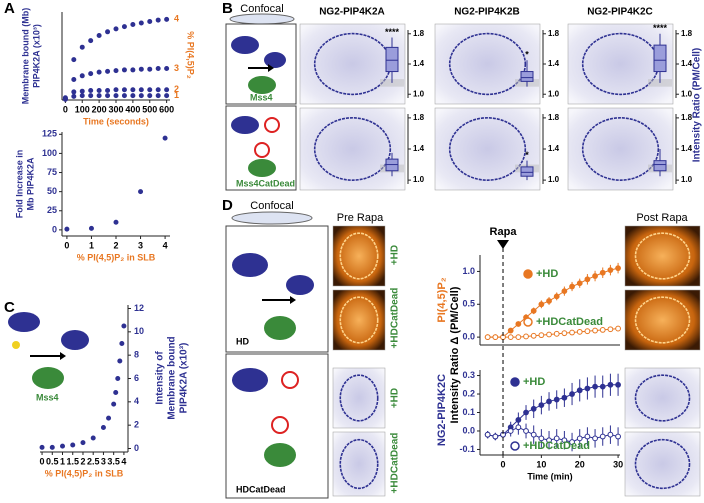 This screenshot has width=704, height=503. What do you see at coordinates (9, 8) in the screenshot?
I see `panel-label: A` at bounding box center [9, 8].